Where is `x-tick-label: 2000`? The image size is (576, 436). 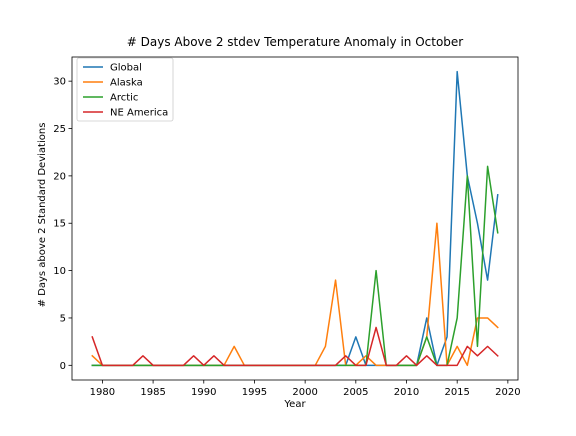 x-tick-label: 2000 is located at coordinates (304, 392).